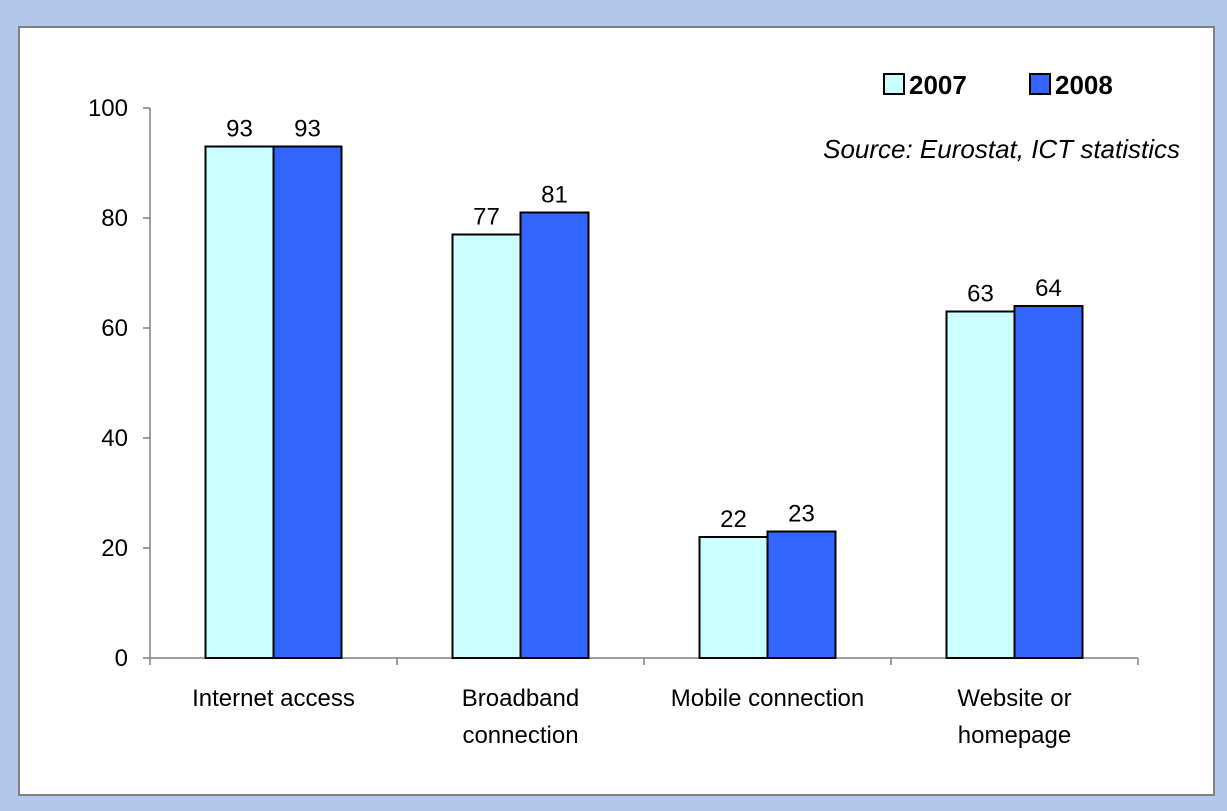 This screenshot has width=1227, height=811. Describe the element at coordinates (1040, 84) in the screenshot. I see `legend-swatch-2008` at that location.